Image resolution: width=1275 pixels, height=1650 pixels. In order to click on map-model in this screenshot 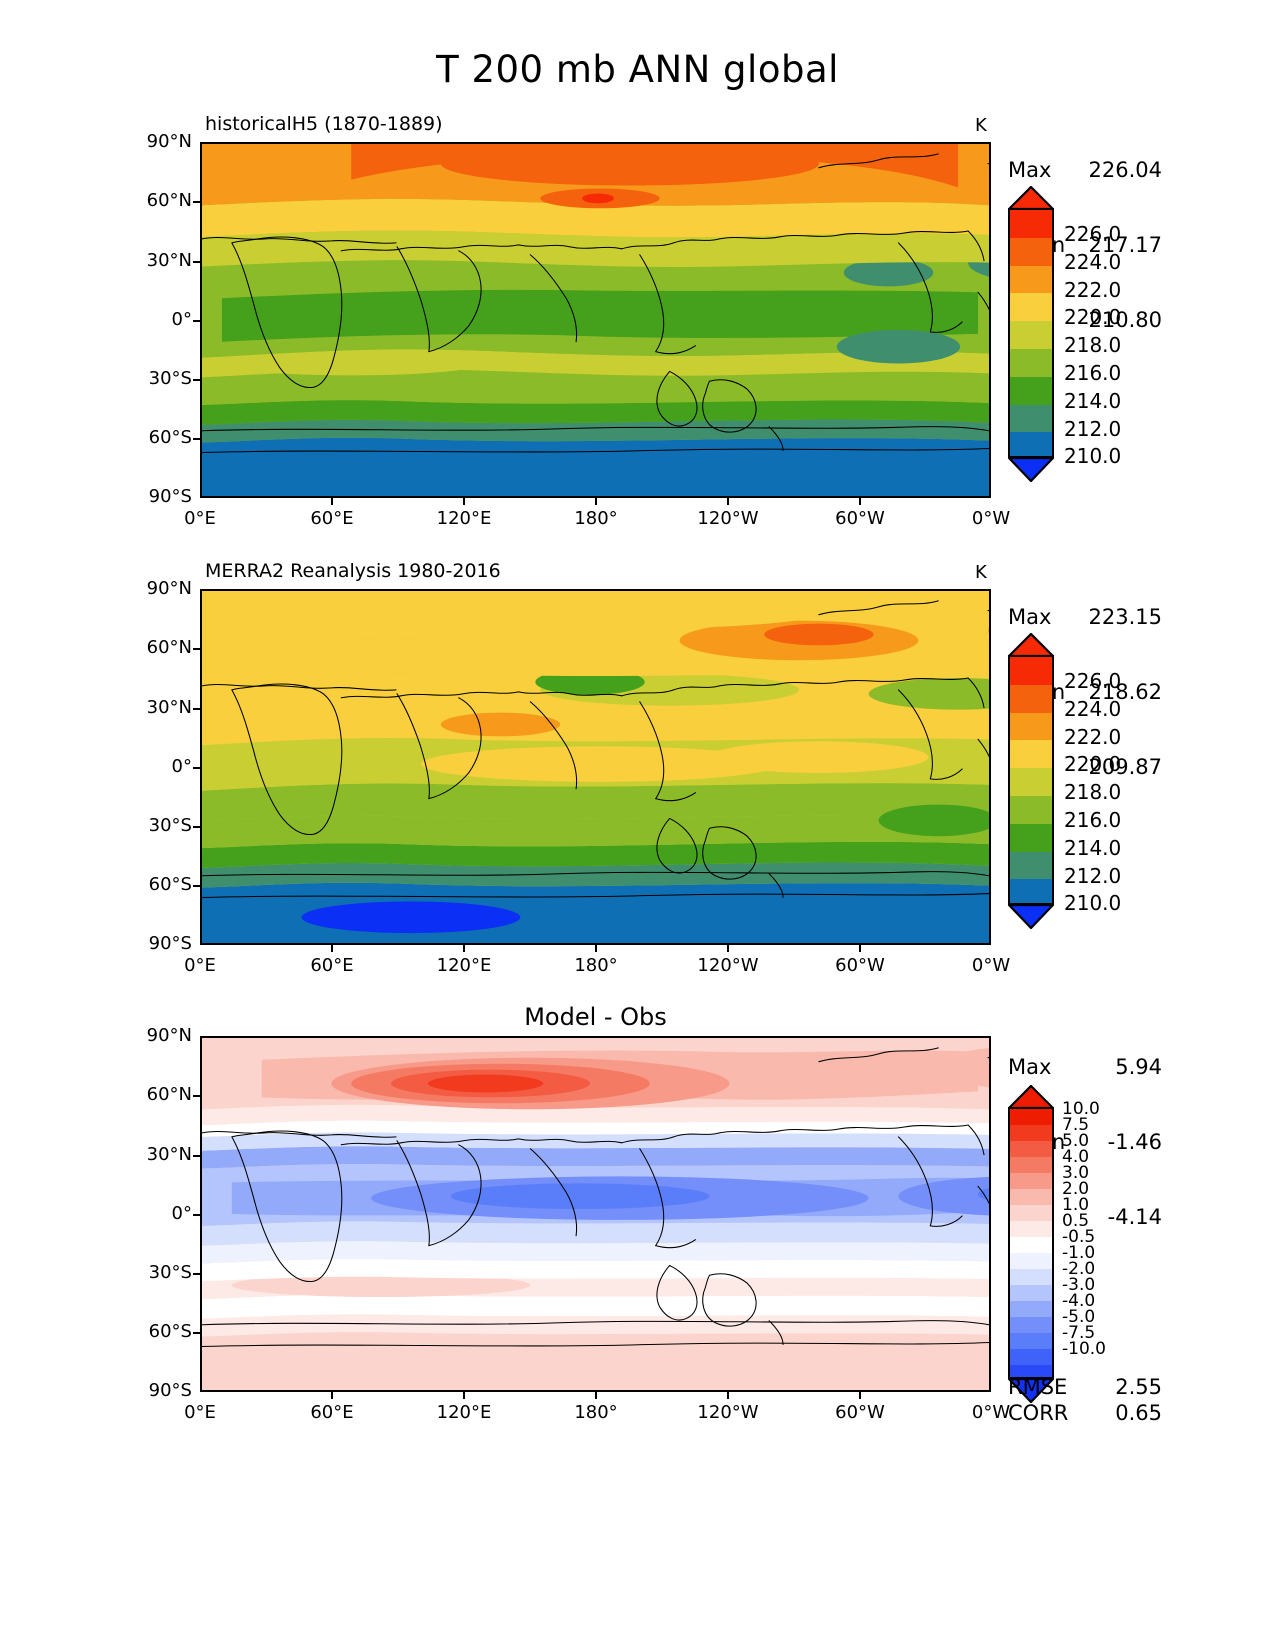, I will do `click(595, 320)`.